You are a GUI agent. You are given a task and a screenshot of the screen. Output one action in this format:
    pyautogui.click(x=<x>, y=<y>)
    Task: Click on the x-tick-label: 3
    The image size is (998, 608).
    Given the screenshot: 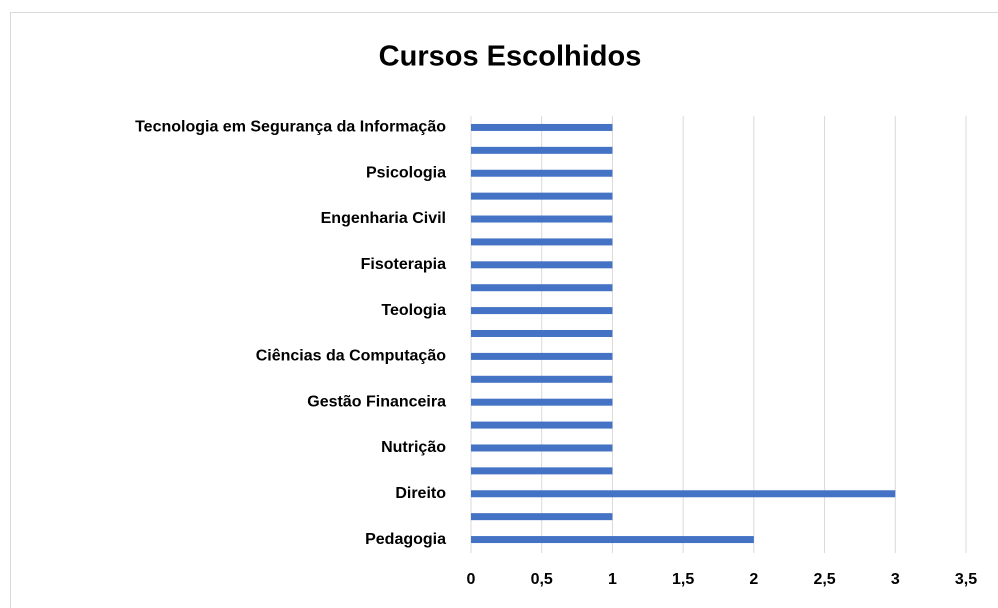 What is the action you would take?
    pyautogui.click(x=895, y=579)
    